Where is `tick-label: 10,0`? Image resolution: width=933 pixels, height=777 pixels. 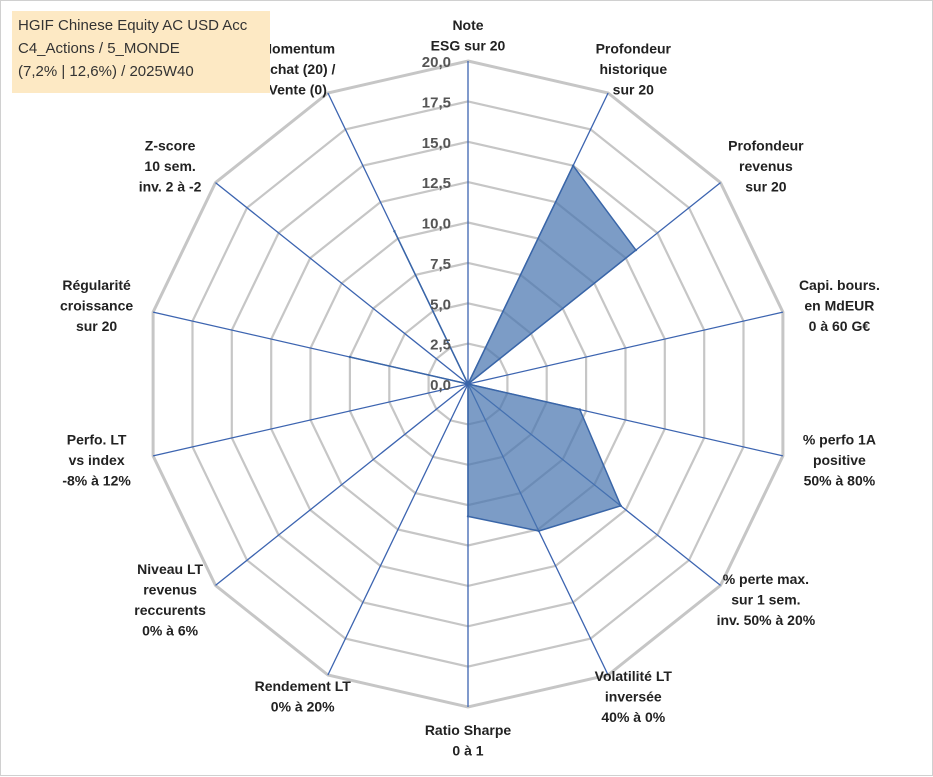 tick-label: 10,0 is located at coordinates (436, 224).